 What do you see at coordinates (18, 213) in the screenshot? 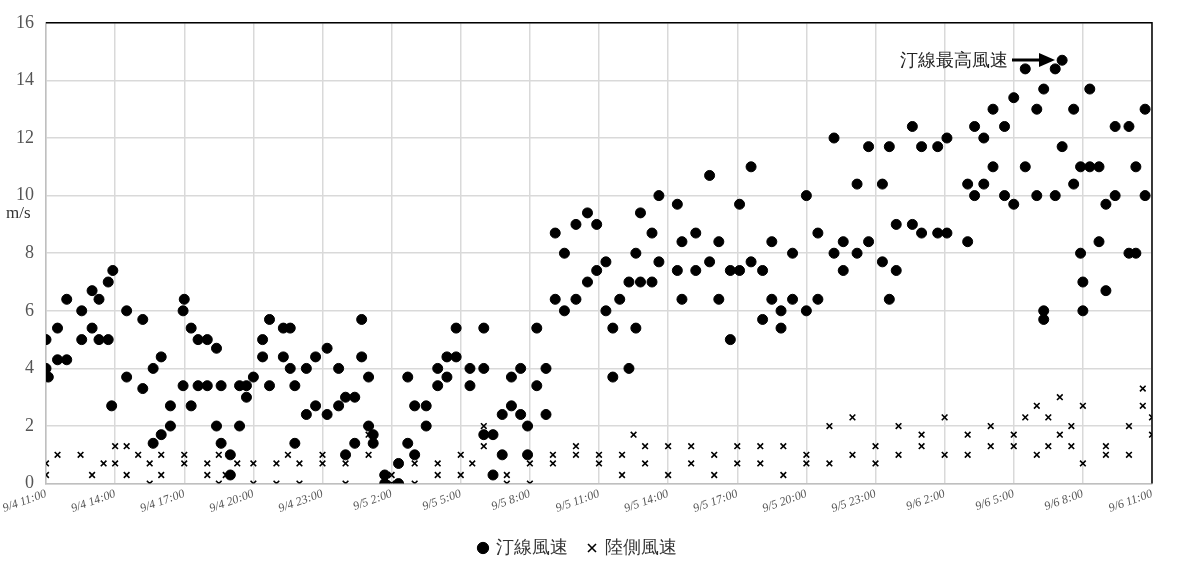
I see `y-axis-title: m/s` at bounding box center [18, 213].